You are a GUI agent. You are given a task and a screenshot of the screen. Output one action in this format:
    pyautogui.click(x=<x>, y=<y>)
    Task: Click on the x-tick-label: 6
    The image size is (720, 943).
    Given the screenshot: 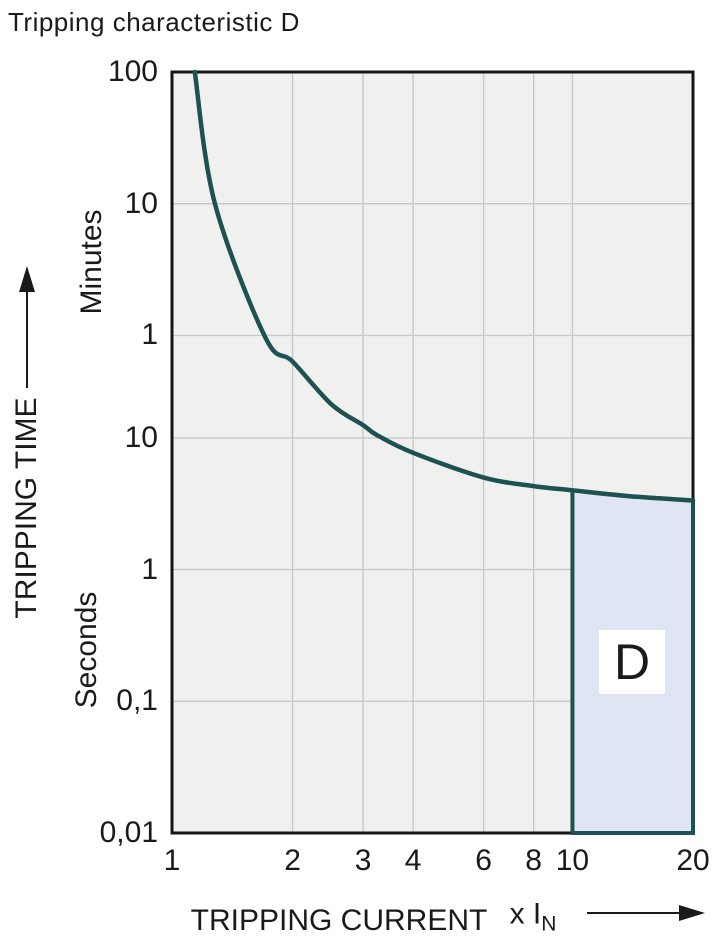 What is the action you would take?
    pyautogui.click(x=483, y=860)
    